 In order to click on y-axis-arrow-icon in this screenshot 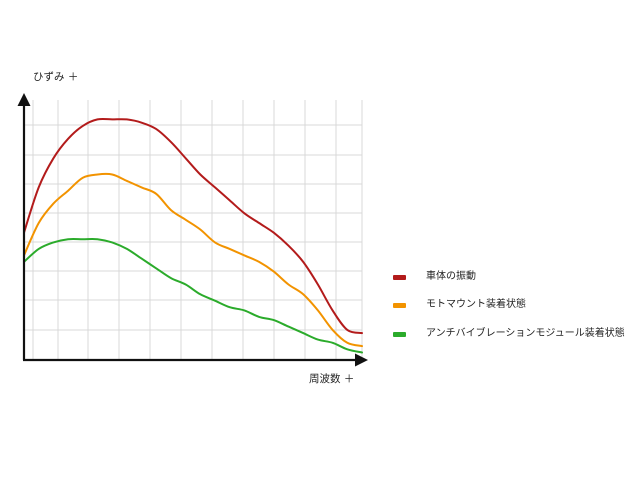, I will do `click(24, 99)`.